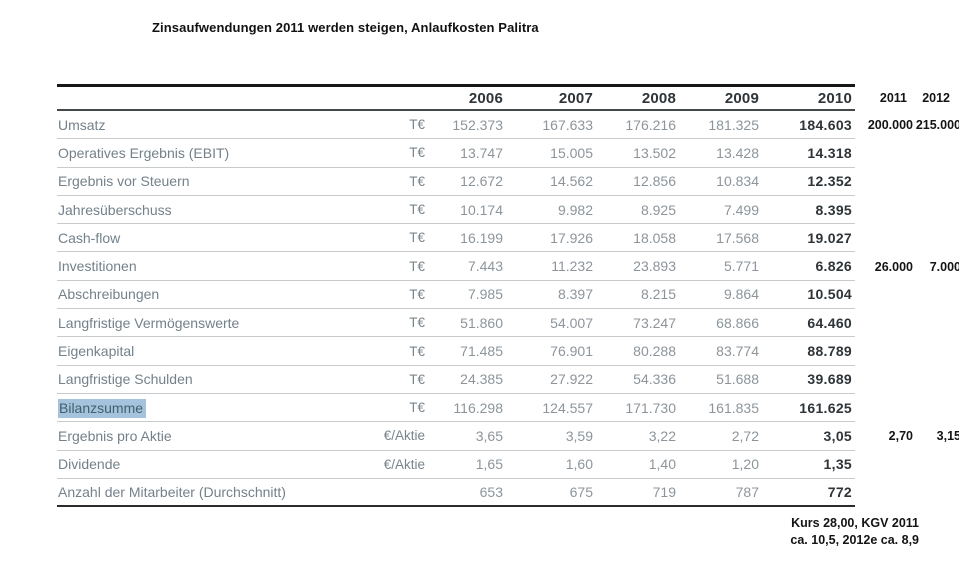  I want to click on cell-2009: 83.774, so click(737, 351).